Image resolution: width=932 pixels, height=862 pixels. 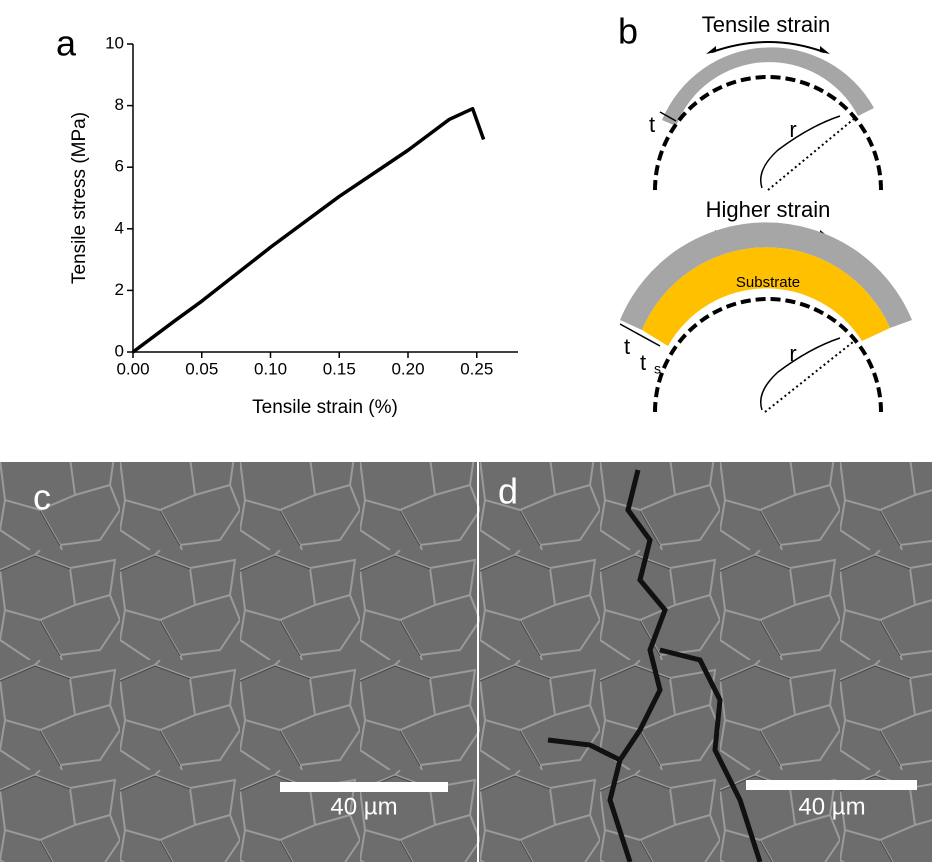 What do you see at coordinates (339, 368) in the screenshot?
I see `x-tick-label: 0.15` at bounding box center [339, 368].